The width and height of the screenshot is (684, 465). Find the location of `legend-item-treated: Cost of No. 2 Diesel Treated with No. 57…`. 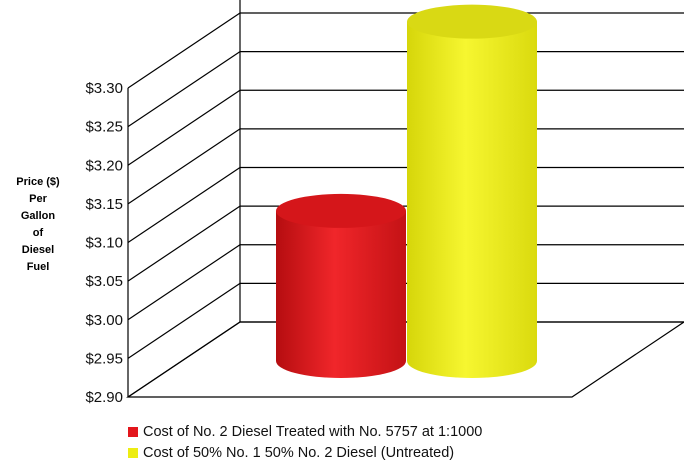

legend-item-treated: Cost of No. 2 Diesel Treated with No. 57… is located at coordinates (305, 431).